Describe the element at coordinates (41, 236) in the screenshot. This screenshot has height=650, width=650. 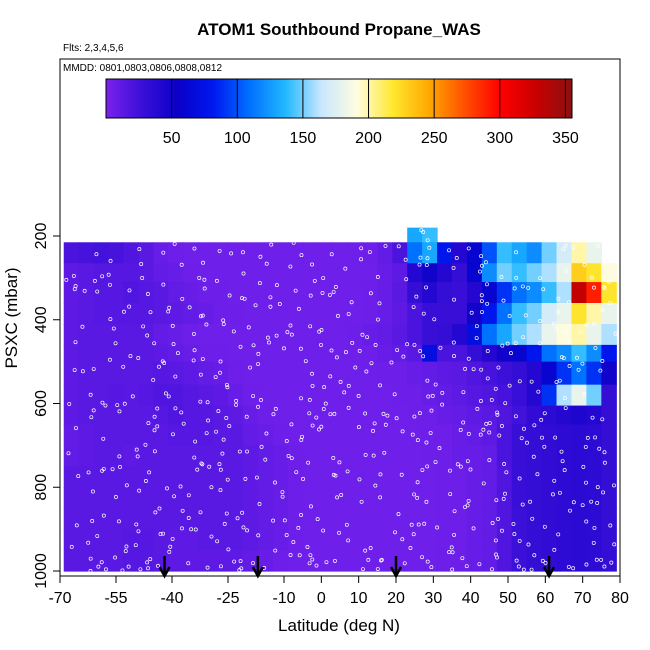
I see `y-tick-label: 200` at that location.